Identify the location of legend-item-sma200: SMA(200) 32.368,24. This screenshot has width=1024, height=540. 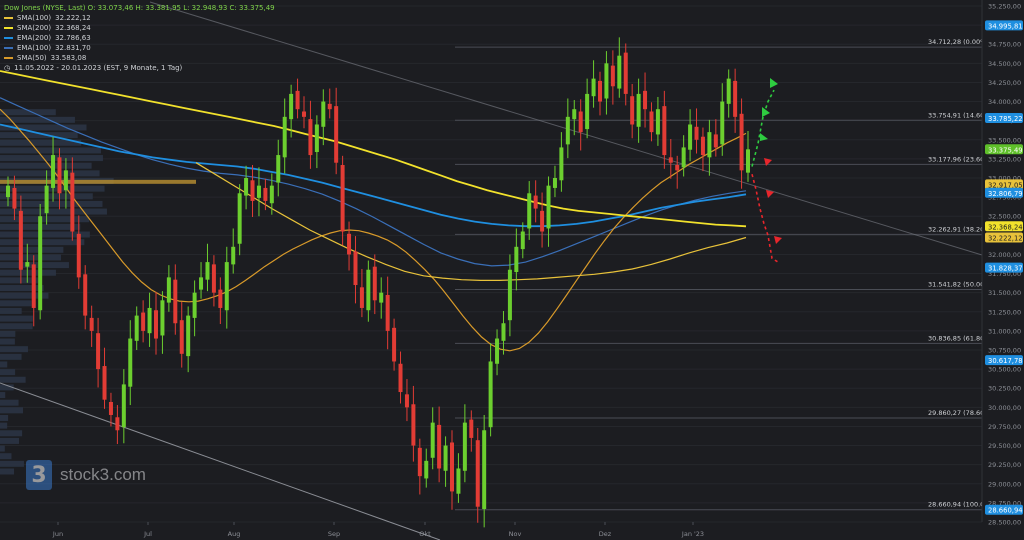
(139, 28).